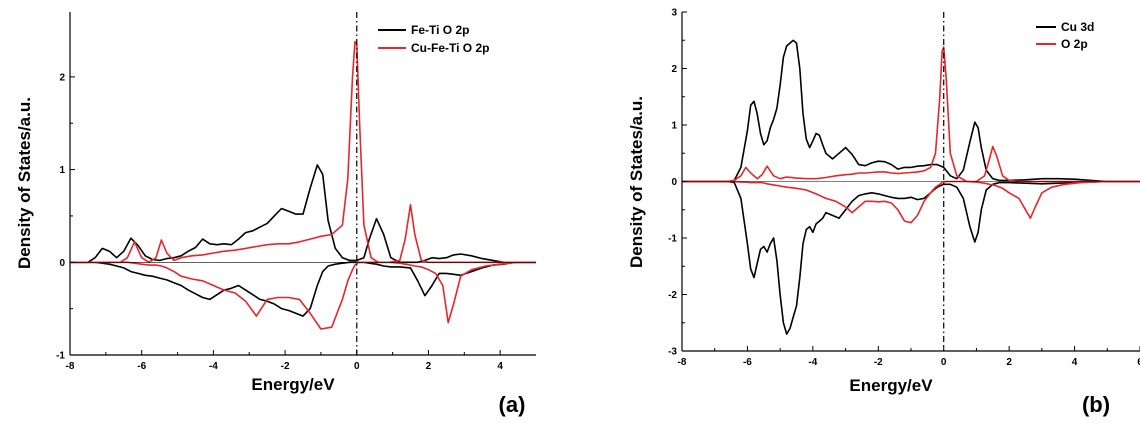  What do you see at coordinates (911, 114) in the screenshot?
I see `series-2-spin-up-line` at bounding box center [911, 114].